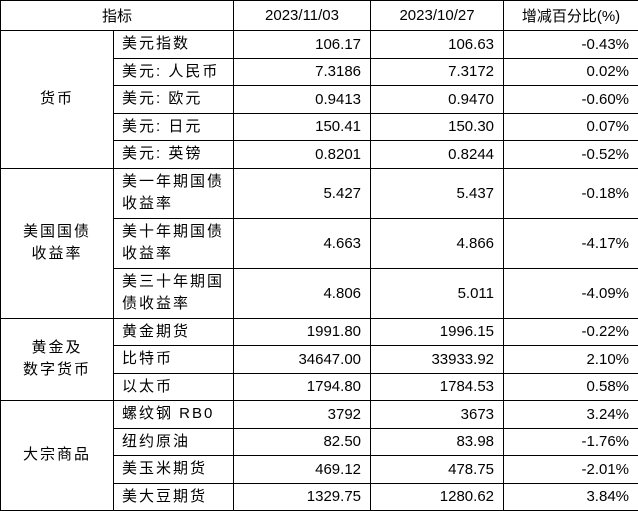 This screenshot has width=638, height=511. I want to click on value-previous: 5.011, so click(437, 293).